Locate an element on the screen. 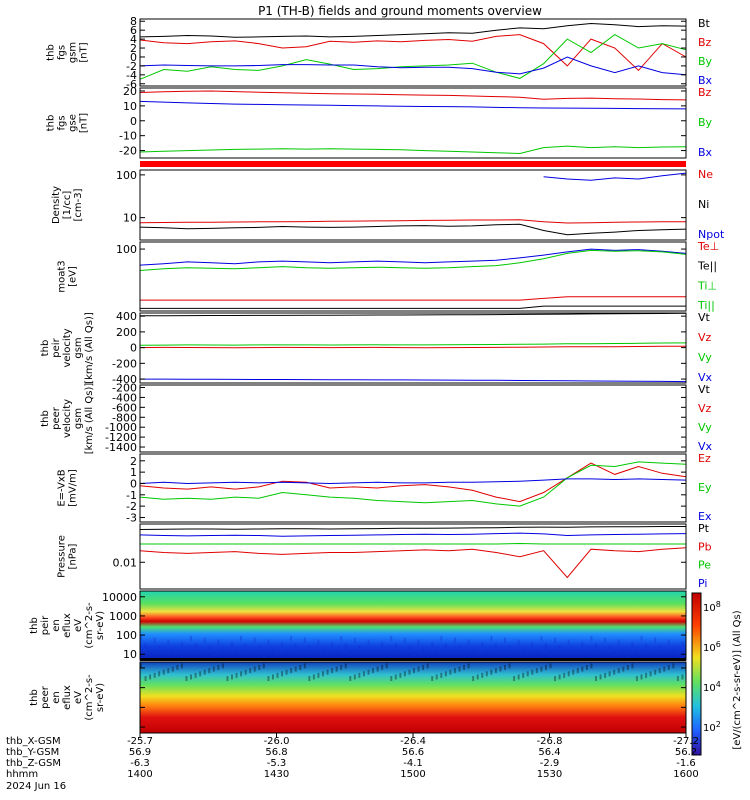  y-axis-label: [km/s (All Qs)] is located at coordinates (89, 419).